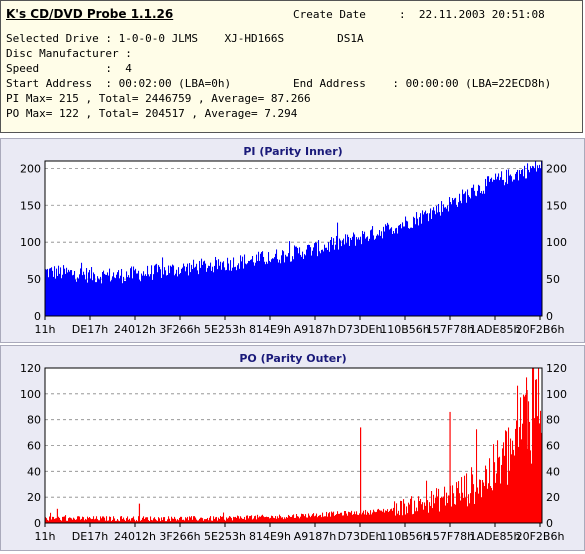 This screenshot has width=585, height=554. I want to click on y-tick-label: 100, so click(30, 394).